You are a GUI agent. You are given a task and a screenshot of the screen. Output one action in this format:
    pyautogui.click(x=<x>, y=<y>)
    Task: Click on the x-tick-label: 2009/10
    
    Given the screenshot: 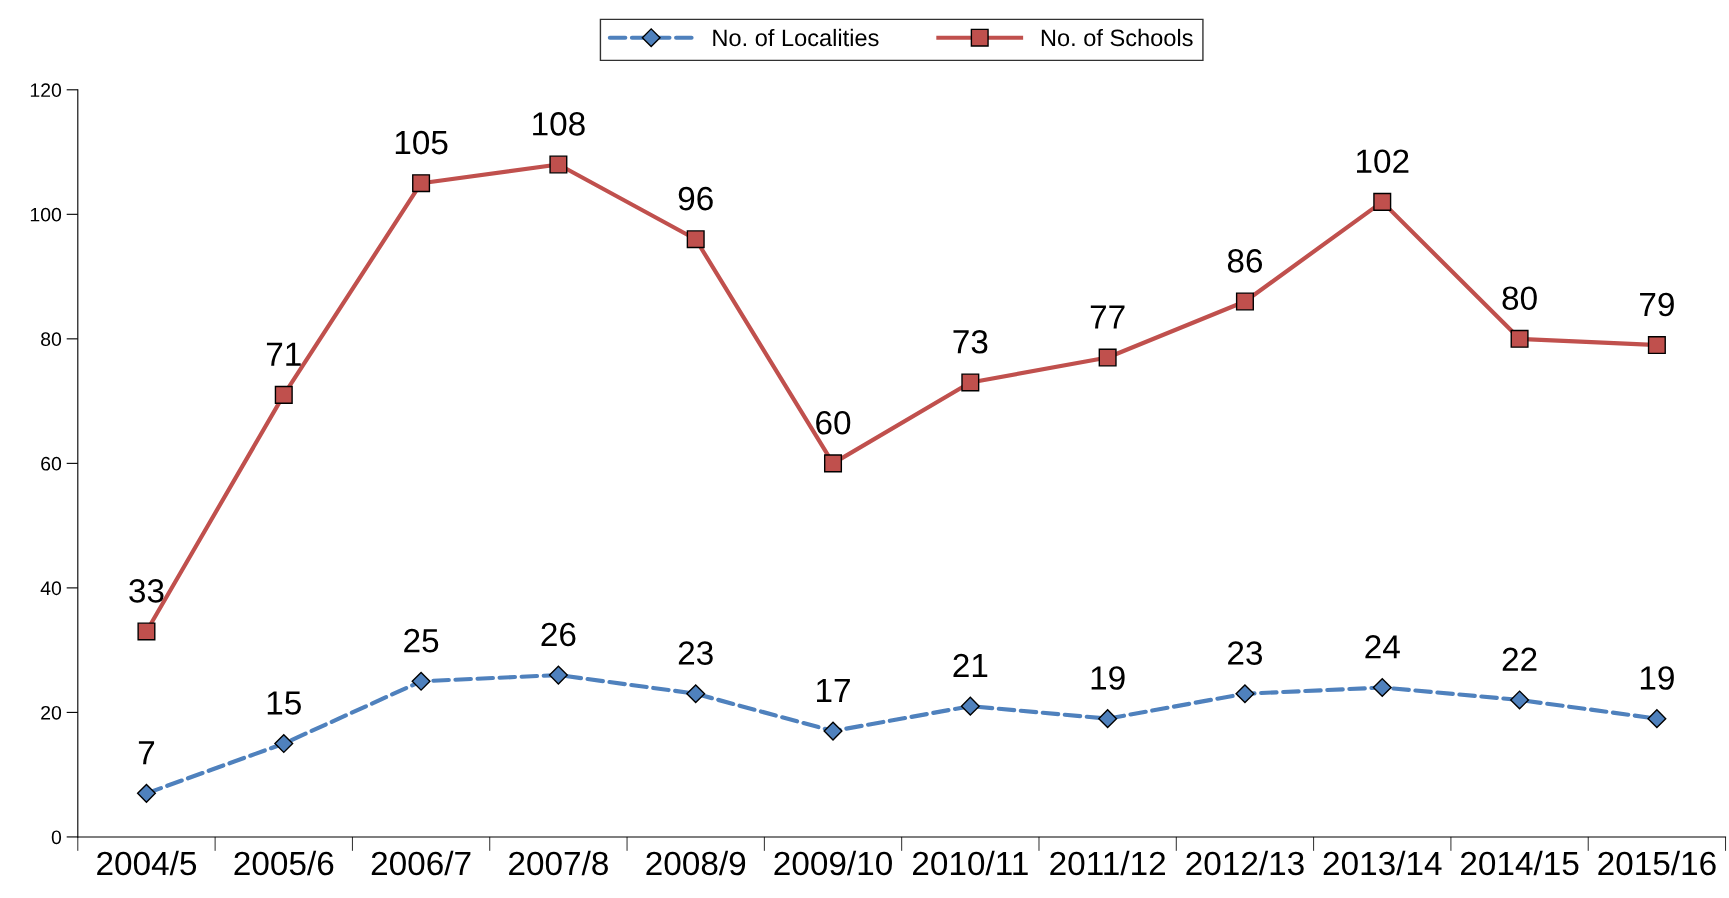 What is the action you would take?
    pyautogui.click(x=833, y=863)
    